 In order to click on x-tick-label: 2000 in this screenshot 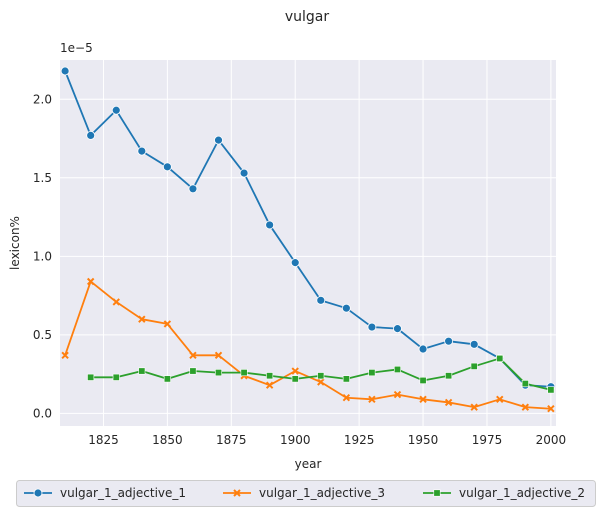, I will do `click(551, 440)`.